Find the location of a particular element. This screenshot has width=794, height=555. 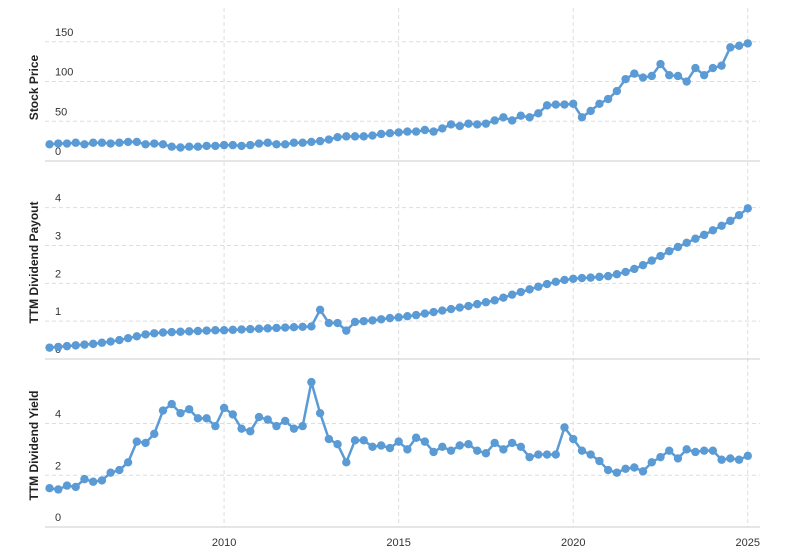

x-tick-label: 2015 is located at coordinates (398, 543).